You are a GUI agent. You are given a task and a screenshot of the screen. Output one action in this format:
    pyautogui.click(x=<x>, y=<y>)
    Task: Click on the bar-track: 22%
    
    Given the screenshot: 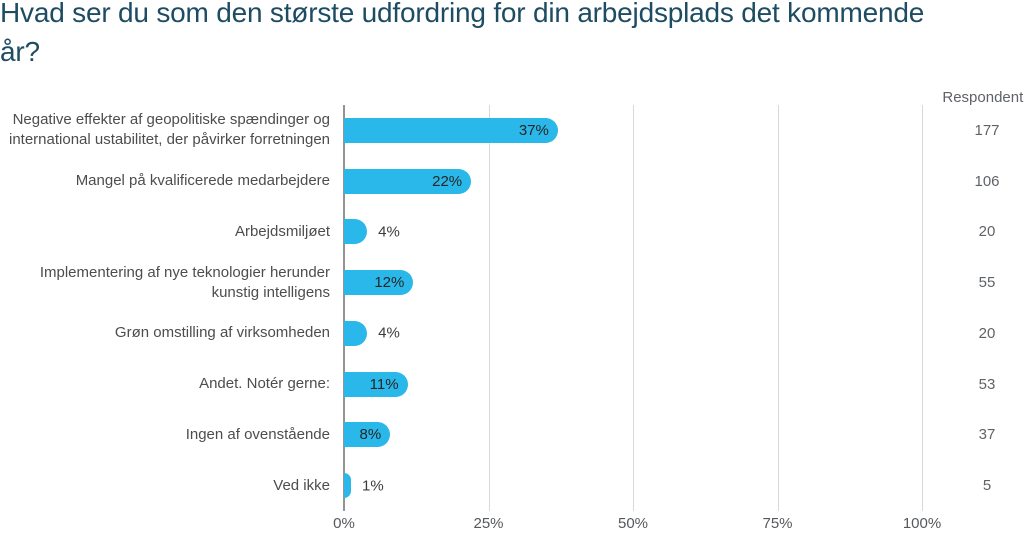 What is the action you would take?
    pyautogui.click(x=633, y=181)
    